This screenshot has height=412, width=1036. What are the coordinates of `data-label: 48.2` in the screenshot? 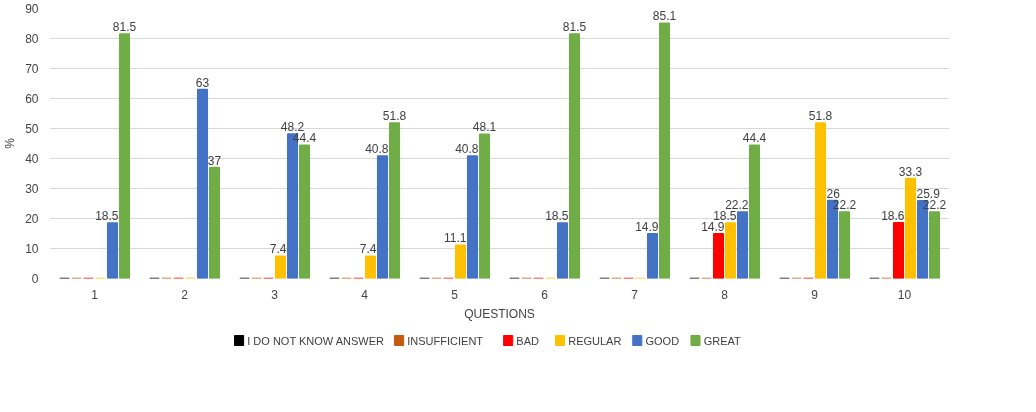 It's located at (292, 126).